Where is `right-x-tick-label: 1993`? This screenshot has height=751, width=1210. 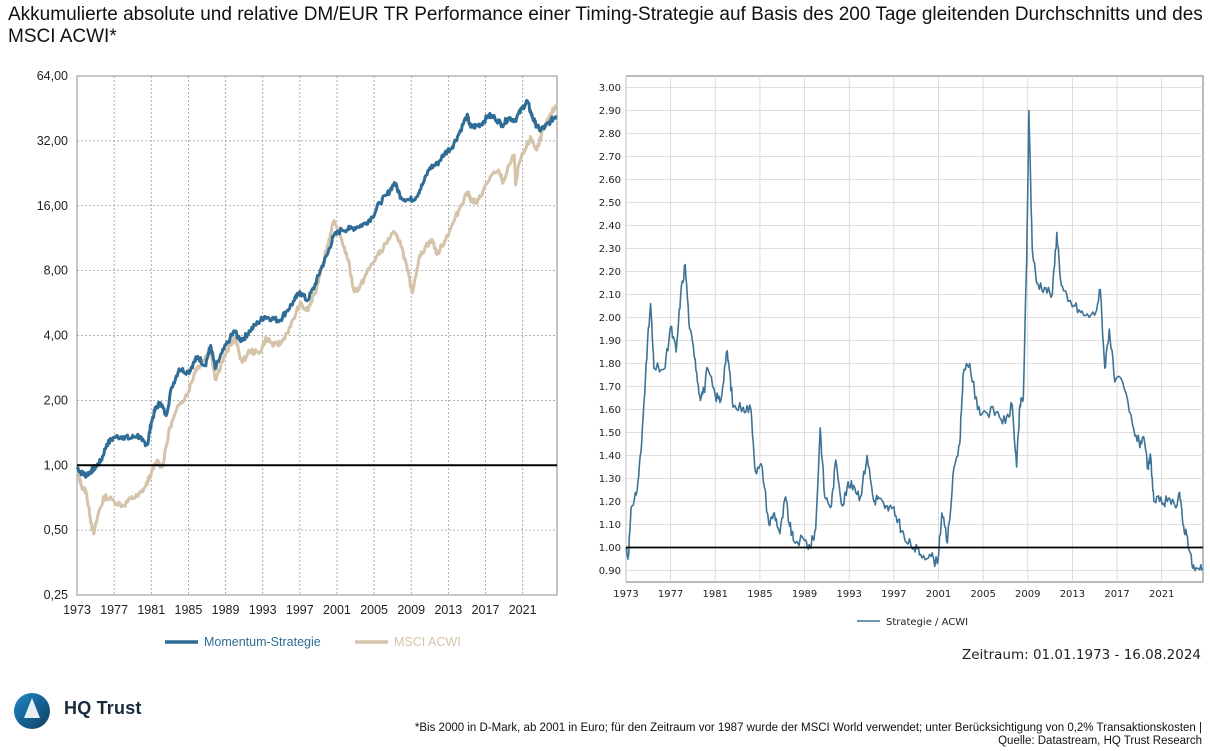 right-x-tick-label: 1993 is located at coordinates (848, 594).